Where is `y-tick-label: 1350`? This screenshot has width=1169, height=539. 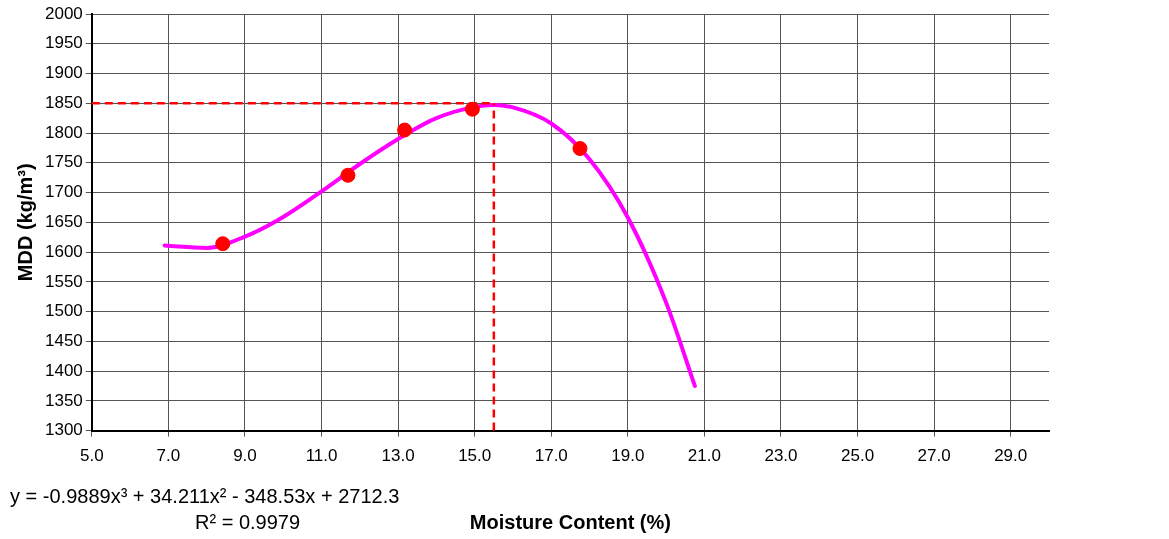
y-tick-label: 1350 is located at coordinates (63, 400).